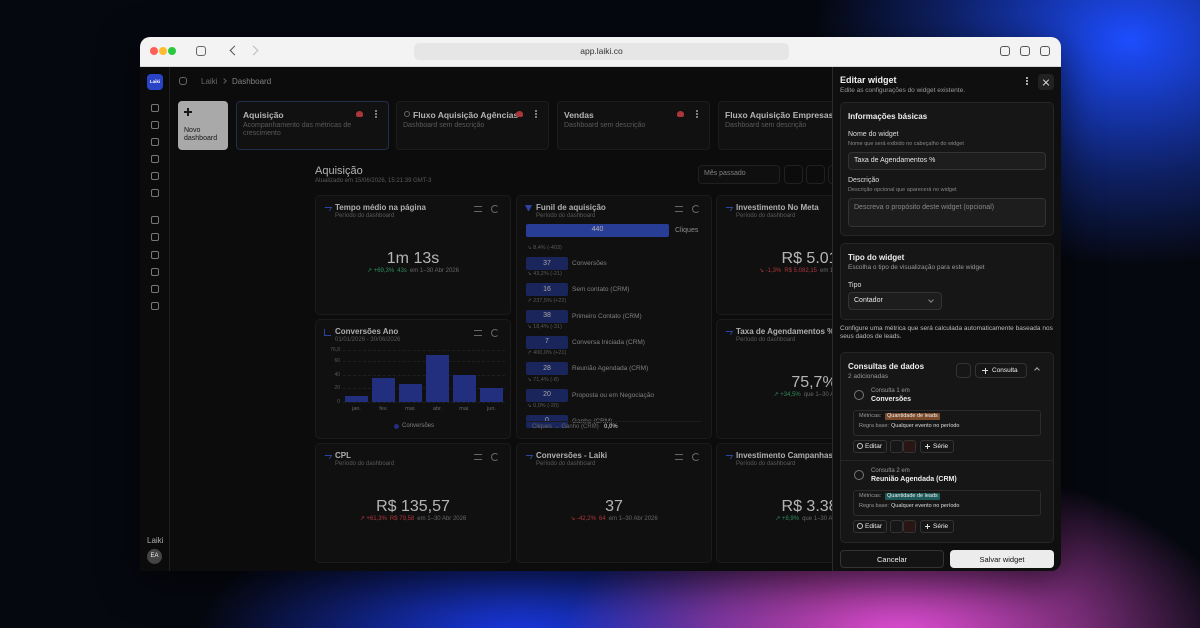 The image size is (1200, 628). What do you see at coordinates (339, 171) in the screenshot?
I see `dashboard-title: Aquisição` at bounding box center [339, 171].